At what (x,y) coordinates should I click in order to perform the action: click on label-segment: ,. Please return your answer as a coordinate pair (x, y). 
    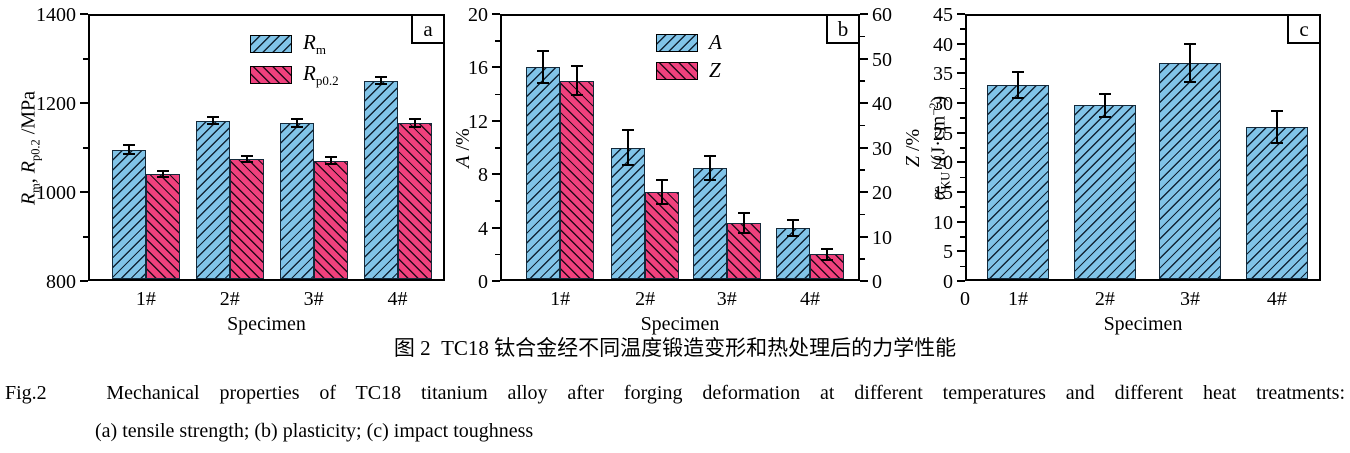
    Looking at the image, I should click on (28, 177).